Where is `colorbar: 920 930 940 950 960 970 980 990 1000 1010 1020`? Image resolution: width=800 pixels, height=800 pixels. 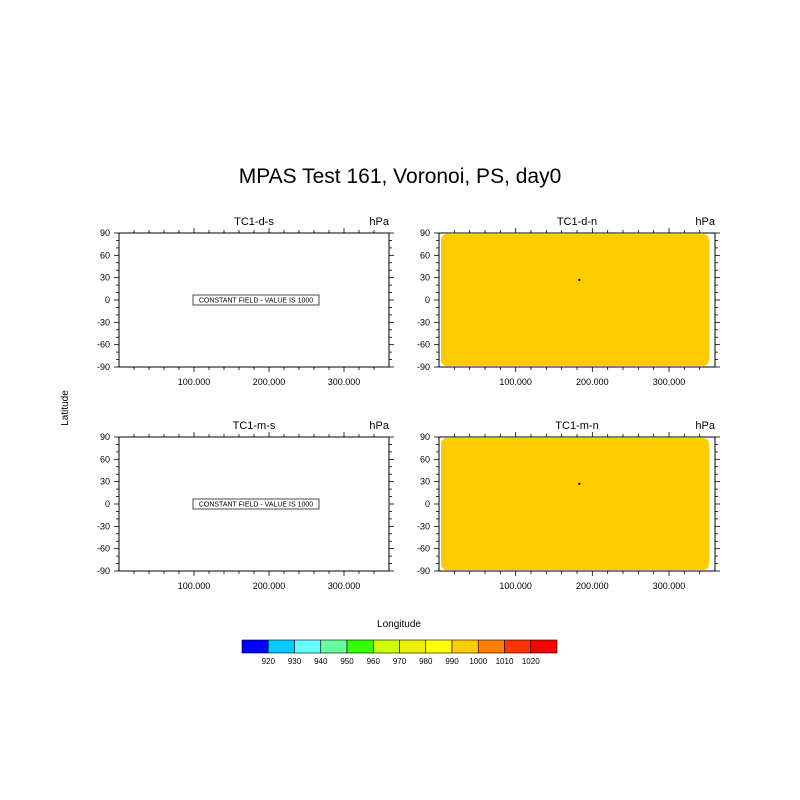 colorbar: 920 930 940 950 960 970 980 990 1000 1010 1020 is located at coordinates (399, 652).